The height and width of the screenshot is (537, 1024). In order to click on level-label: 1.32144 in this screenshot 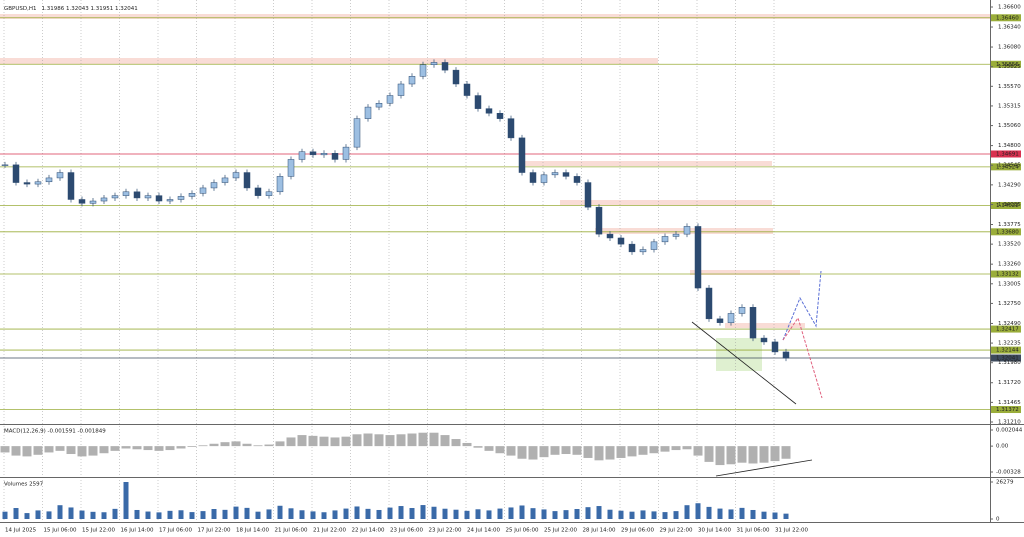, I will do `click(1007, 351)`.